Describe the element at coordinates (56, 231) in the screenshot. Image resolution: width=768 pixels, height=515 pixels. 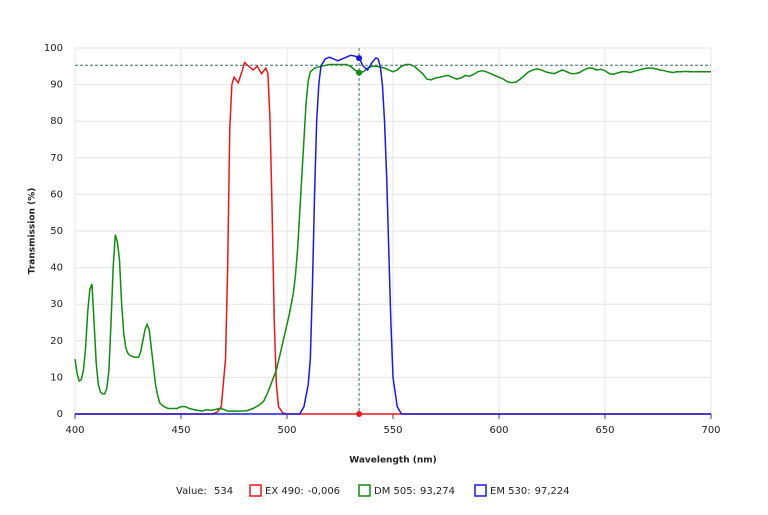
I see `y-tick-label: 50` at that location.